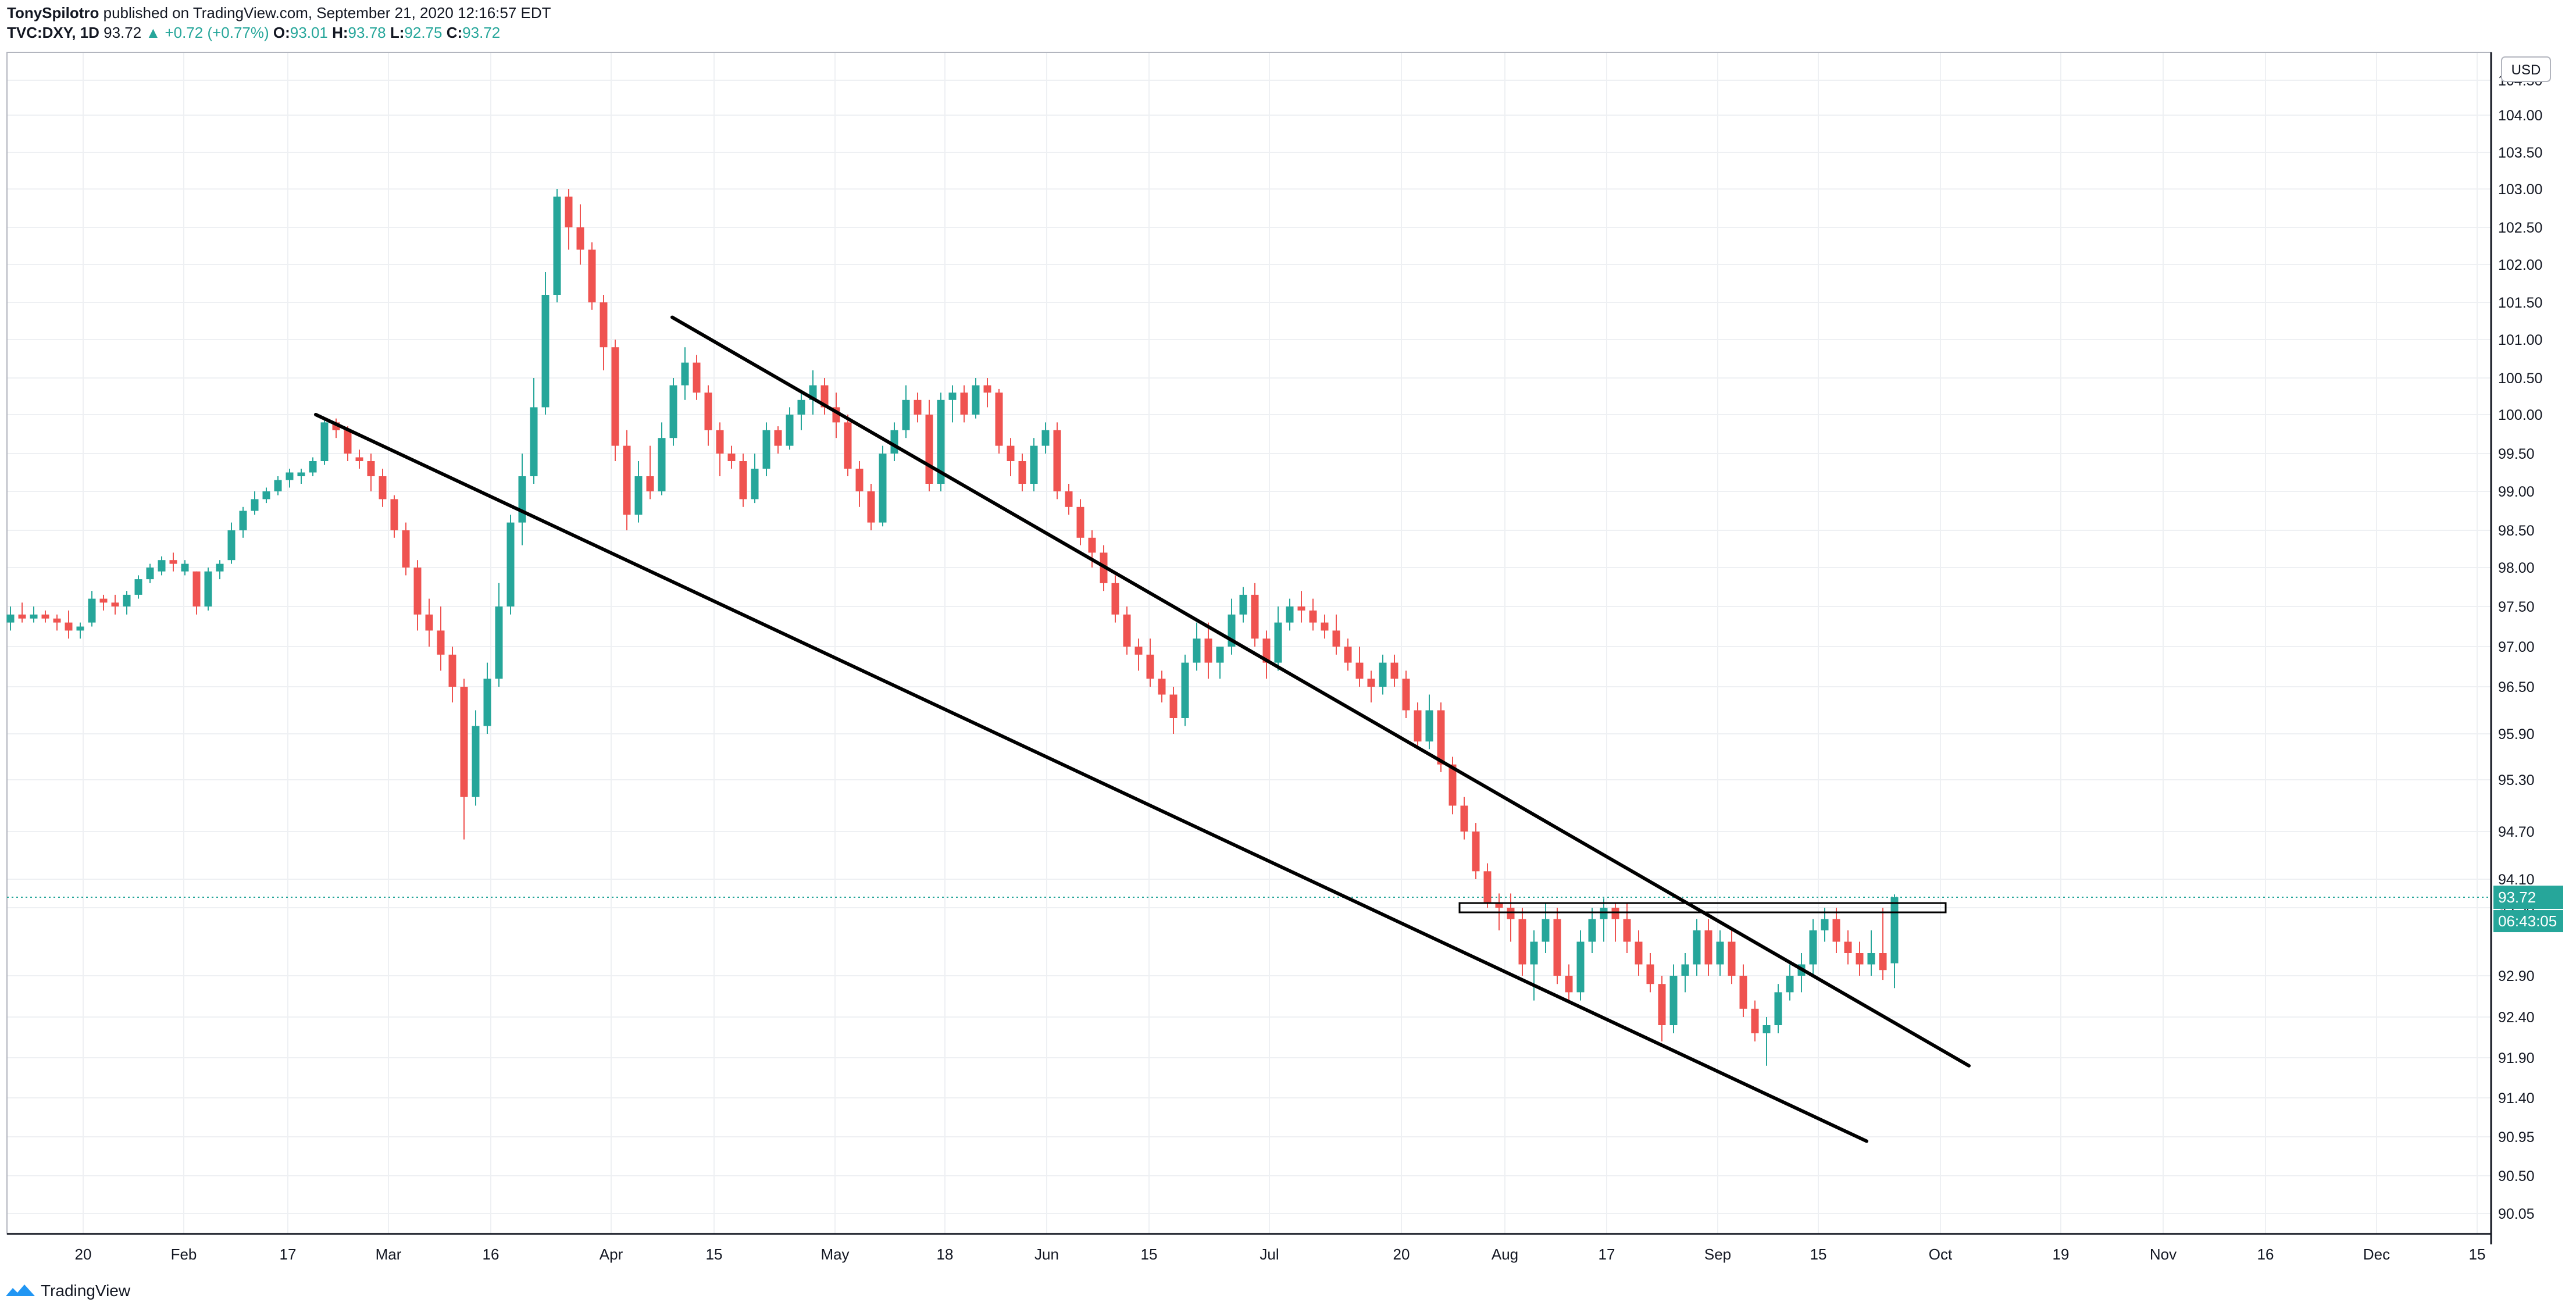 The height and width of the screenshot is (1313, 2576). What do you see at coordinates (715, 1255) in the screenshot?
I see `time-tick-label: 15` at bounding box center [715, 1255].